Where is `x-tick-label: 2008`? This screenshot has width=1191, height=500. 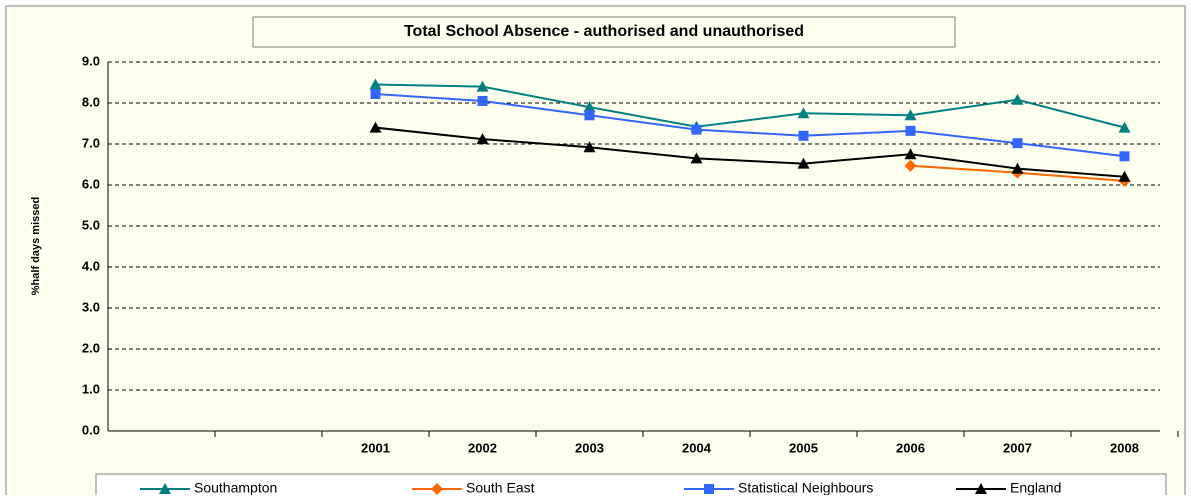
x-tick-label: 2008 is located at coordinates (1124, 447).